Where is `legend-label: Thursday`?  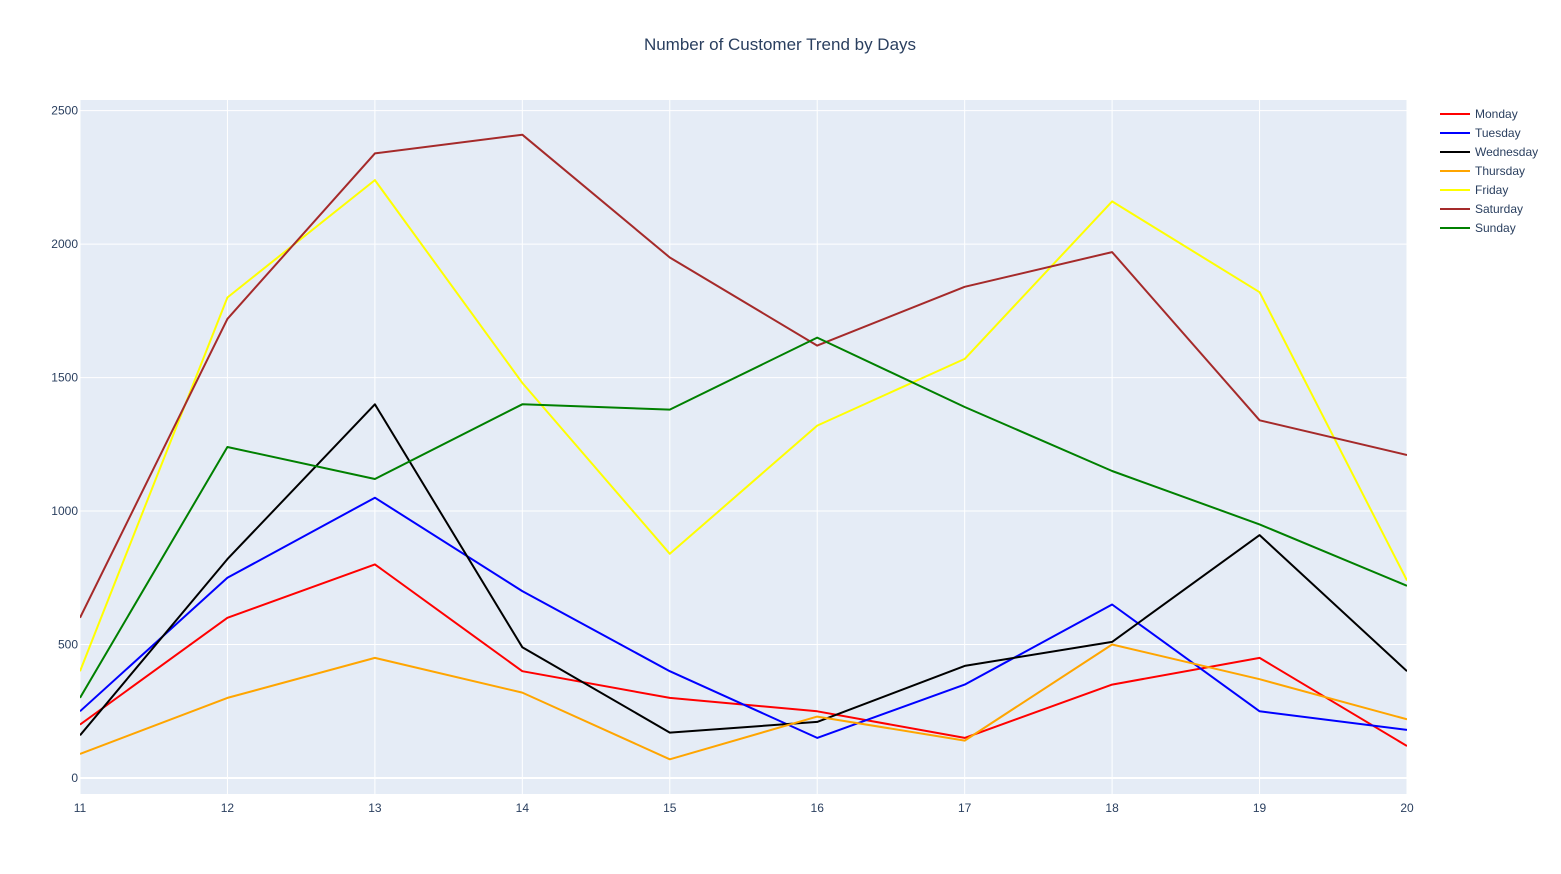
legend-label: Thursday is located at coordinates (1500, 171).